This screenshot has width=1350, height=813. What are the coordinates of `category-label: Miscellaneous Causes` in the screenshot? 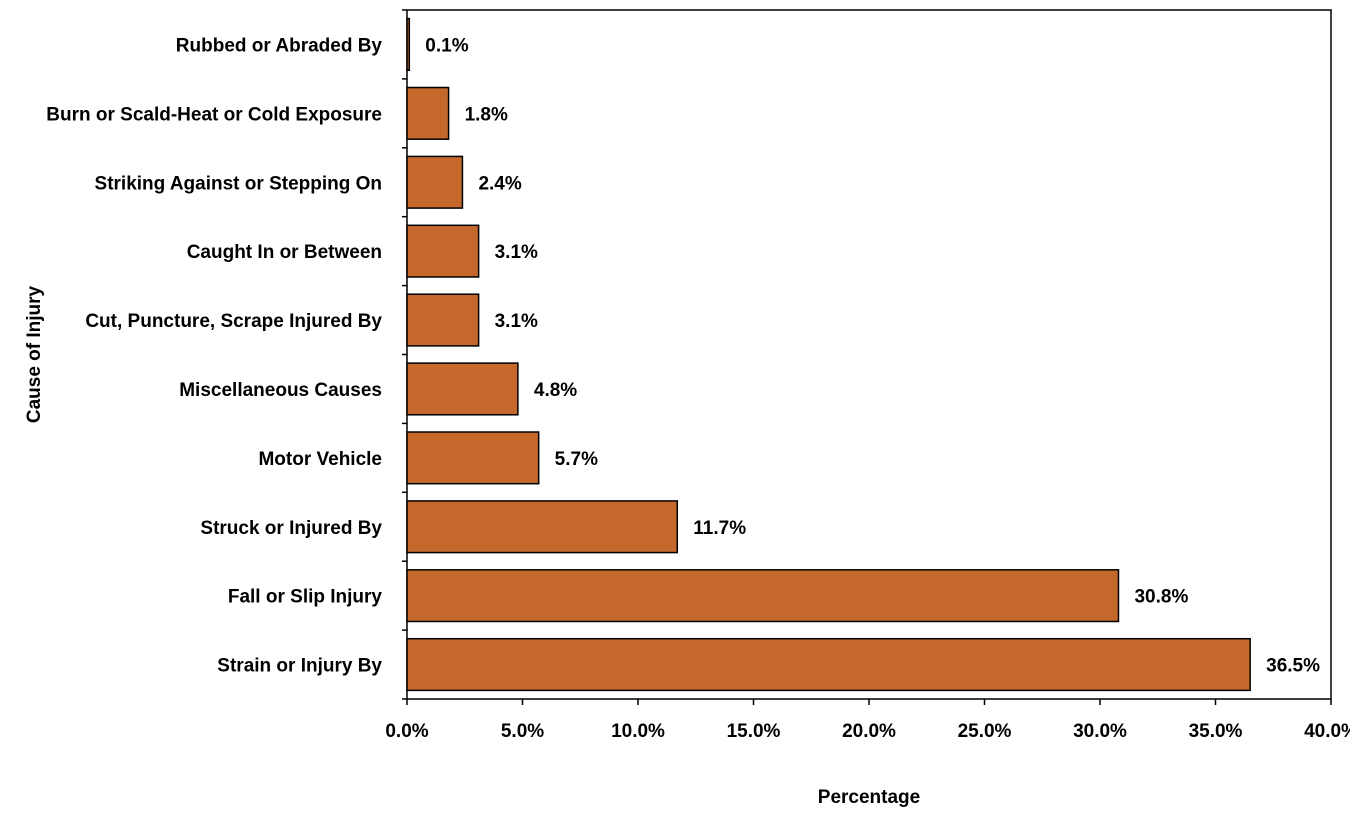 It's located at (280, 390).